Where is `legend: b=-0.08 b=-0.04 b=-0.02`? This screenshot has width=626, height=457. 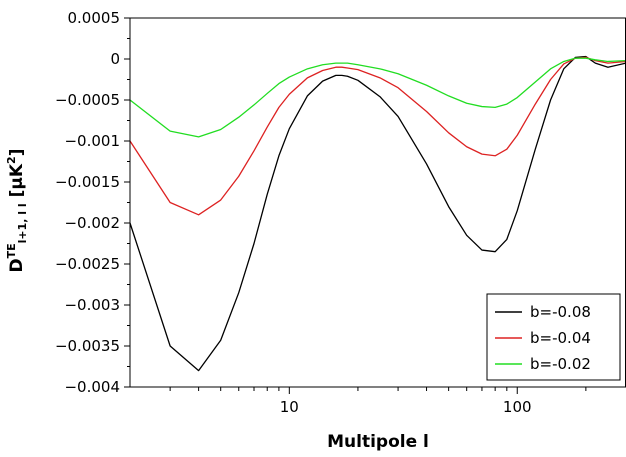
legend: b=-0.08 b=-0.04 b=-0.02 is located at coordinates (553, 337).